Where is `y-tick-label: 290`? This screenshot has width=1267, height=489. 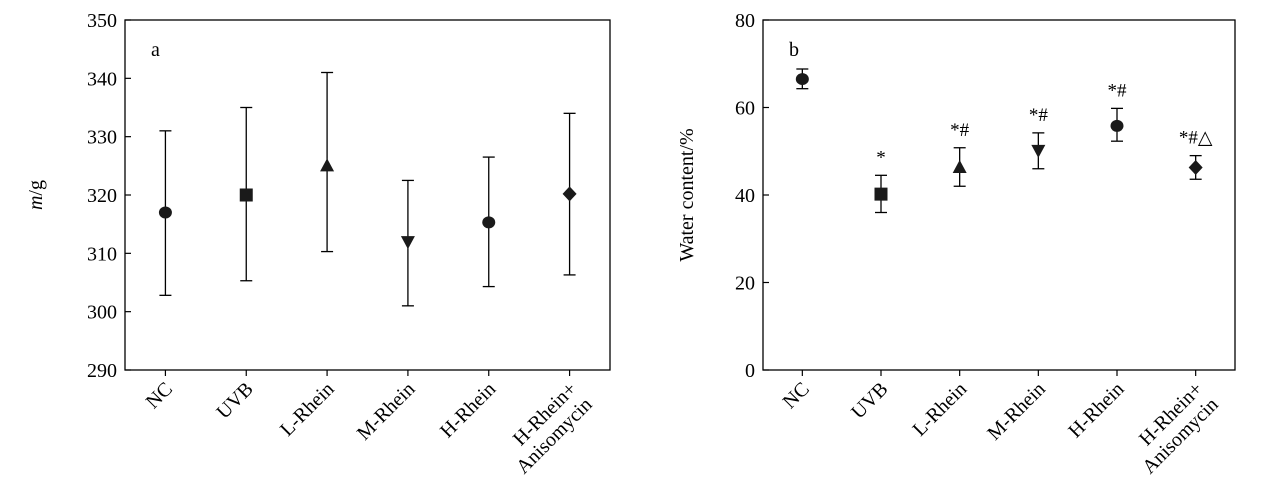
y-tick-label: 290 is located at coordinates (102, 371).